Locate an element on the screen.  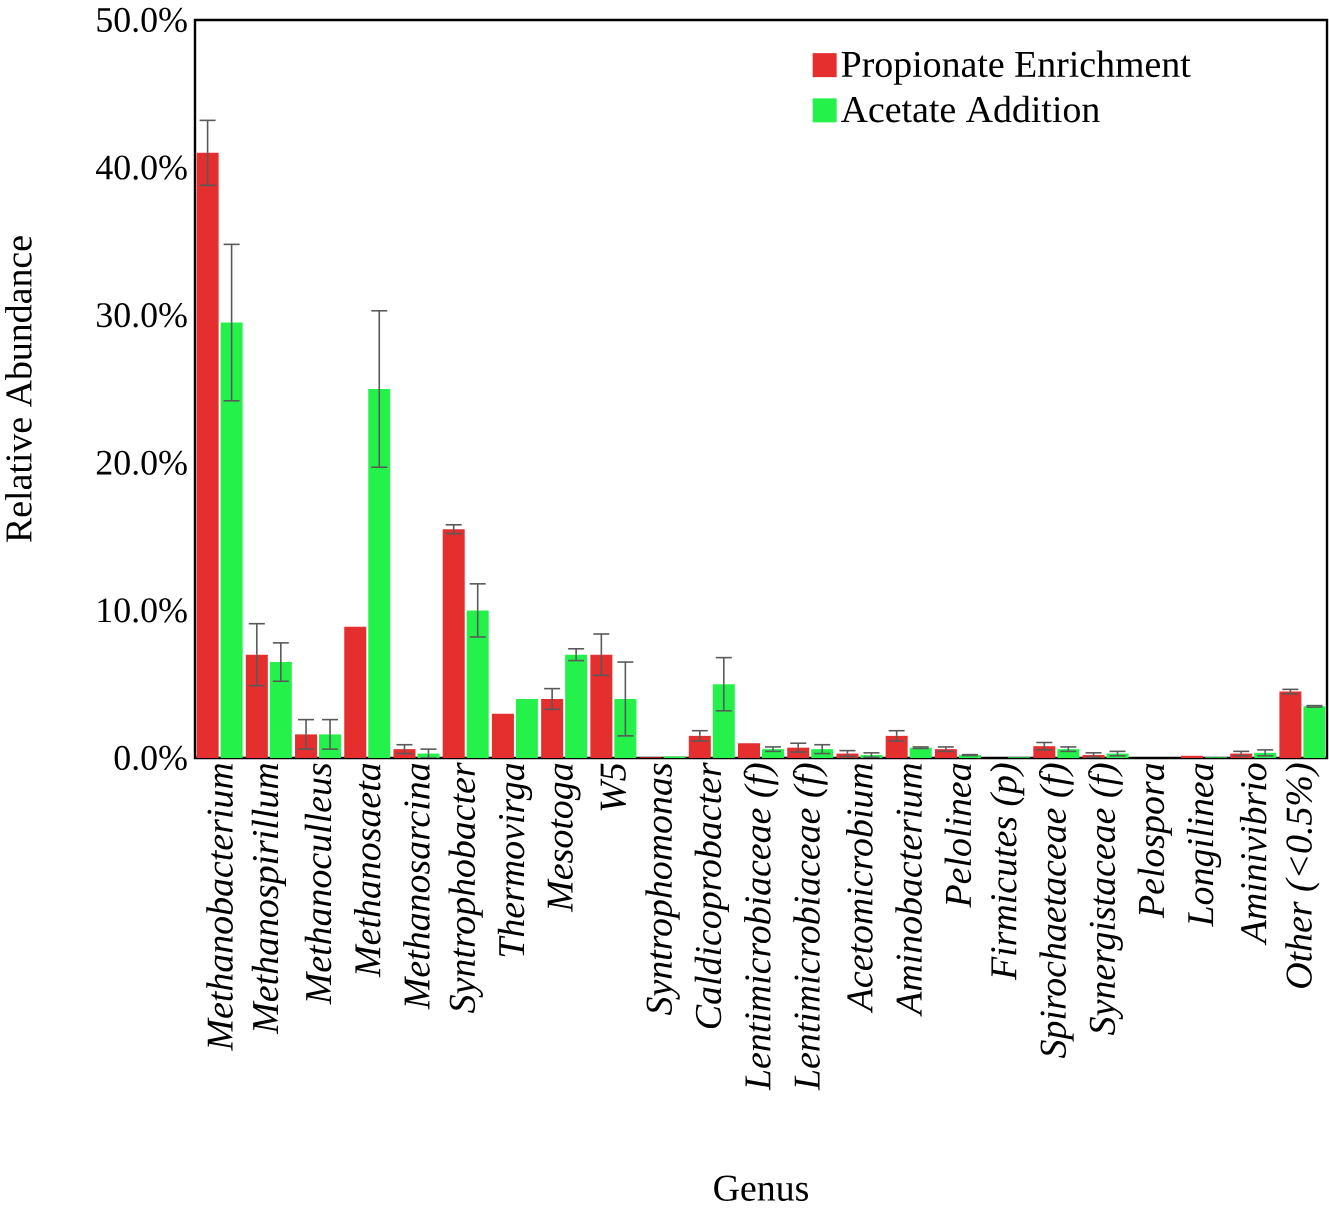
x-tick-label: Other (<0.5%) is located at coordinates (1302, 875).